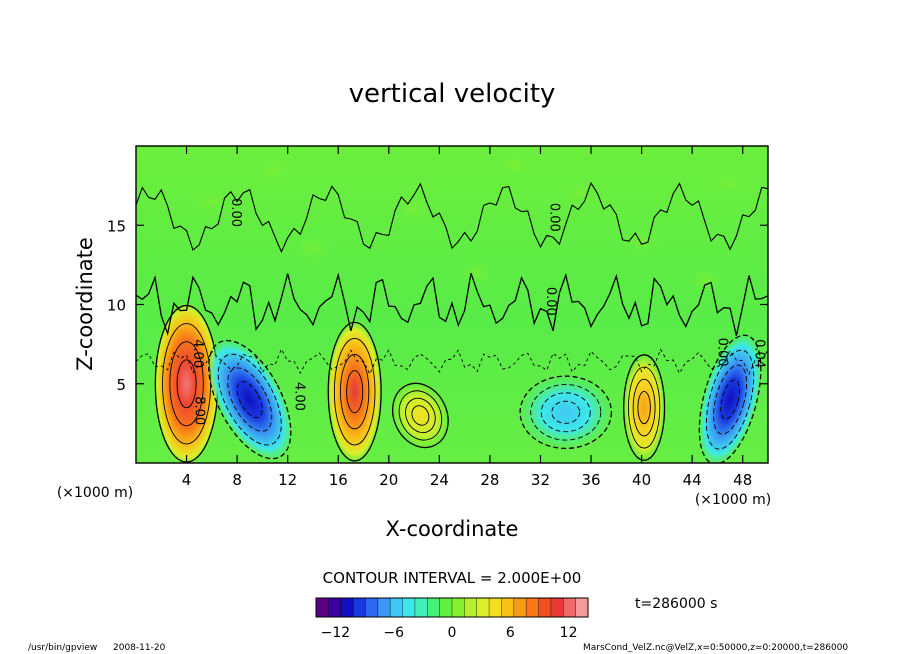 The height and width of the screenshot is (654, 904). What do you see at coordinates (393, 633) in the screenshot?
I see `colorbar-tick-1: −6` at bounding box center [393, 633].